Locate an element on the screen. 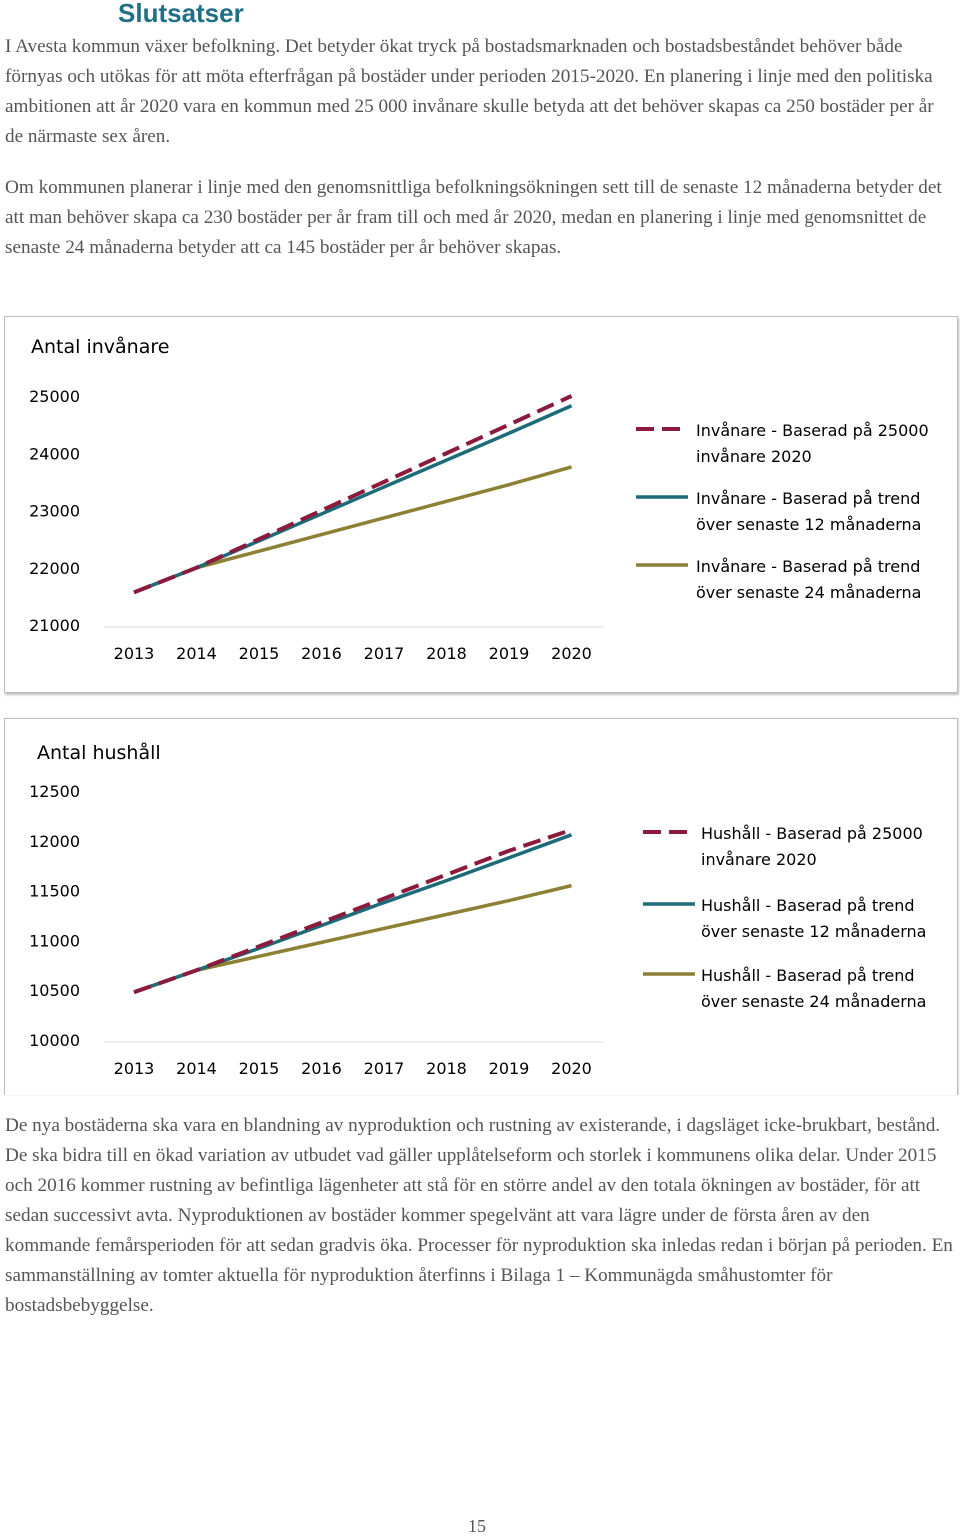 The width and height of the screenshot is (960, 1537). y-tick-label: 10500 is located at coordinates (54, 990).